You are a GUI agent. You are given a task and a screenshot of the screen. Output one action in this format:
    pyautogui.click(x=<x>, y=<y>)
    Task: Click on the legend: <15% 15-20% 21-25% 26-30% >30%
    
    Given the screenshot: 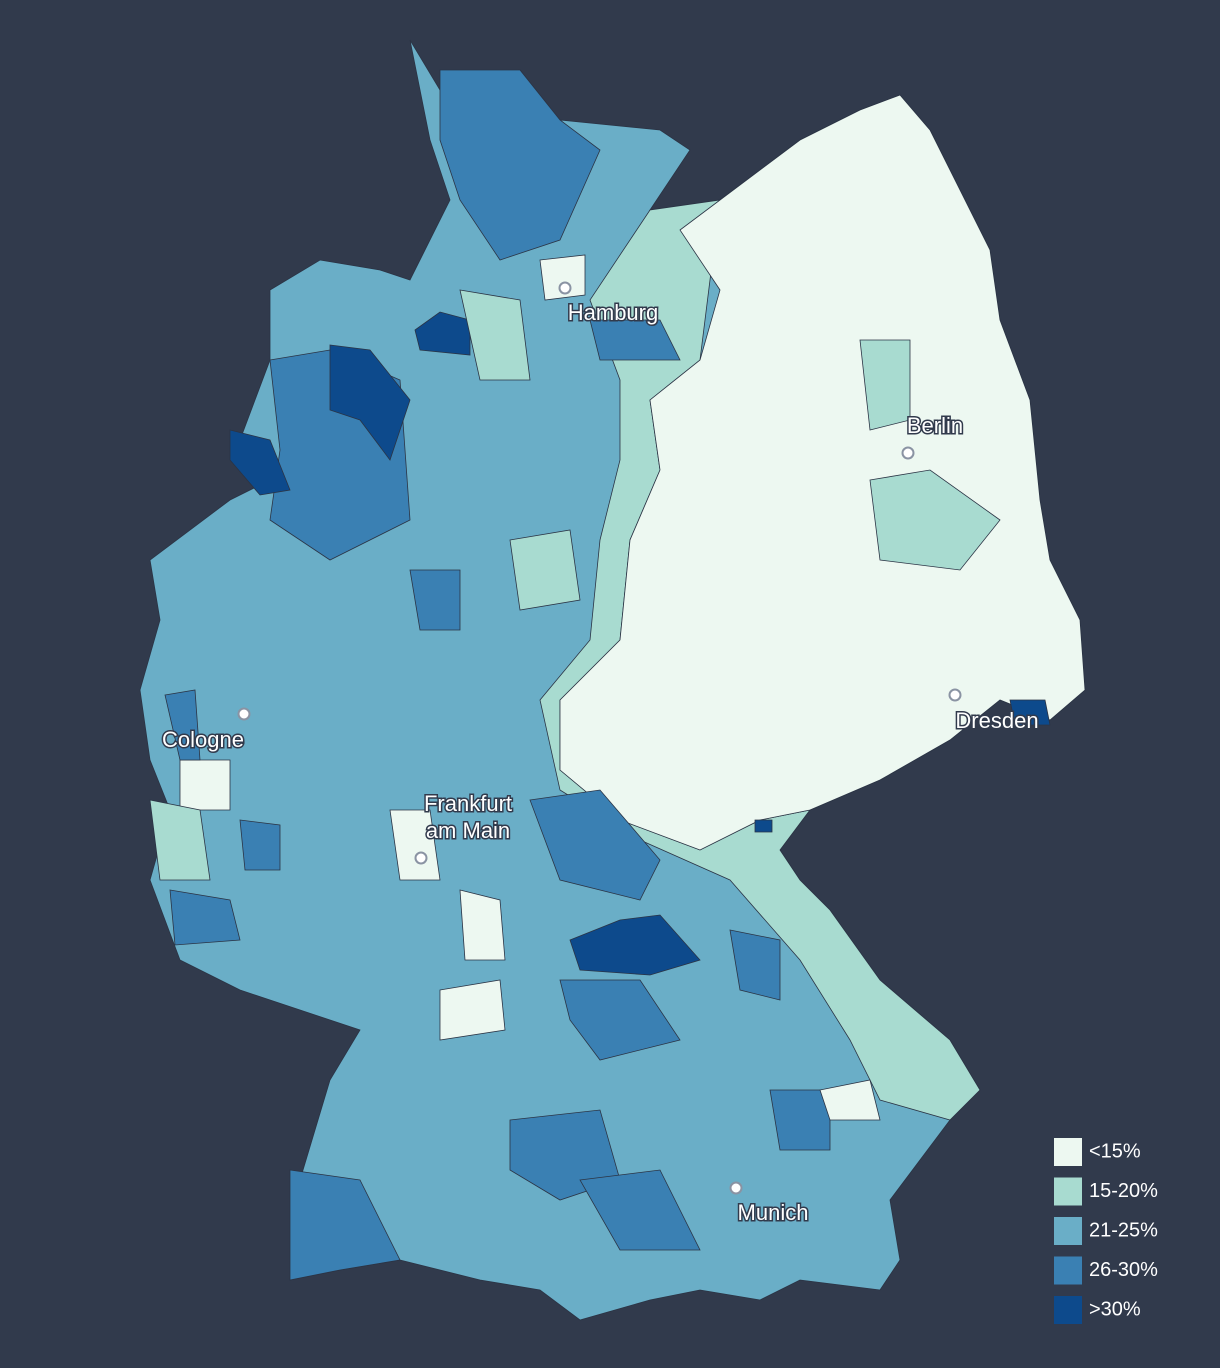 What is the action you would take?
    pyautogui.click(x=1106, y=1231)
    